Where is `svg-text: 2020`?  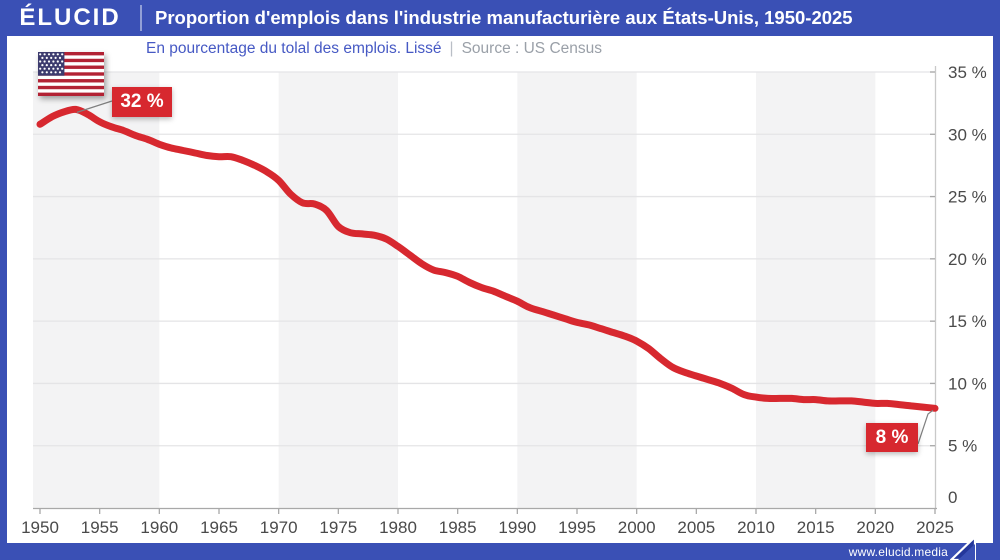 svg-text: 2020 is located at coordinates (875, 527).